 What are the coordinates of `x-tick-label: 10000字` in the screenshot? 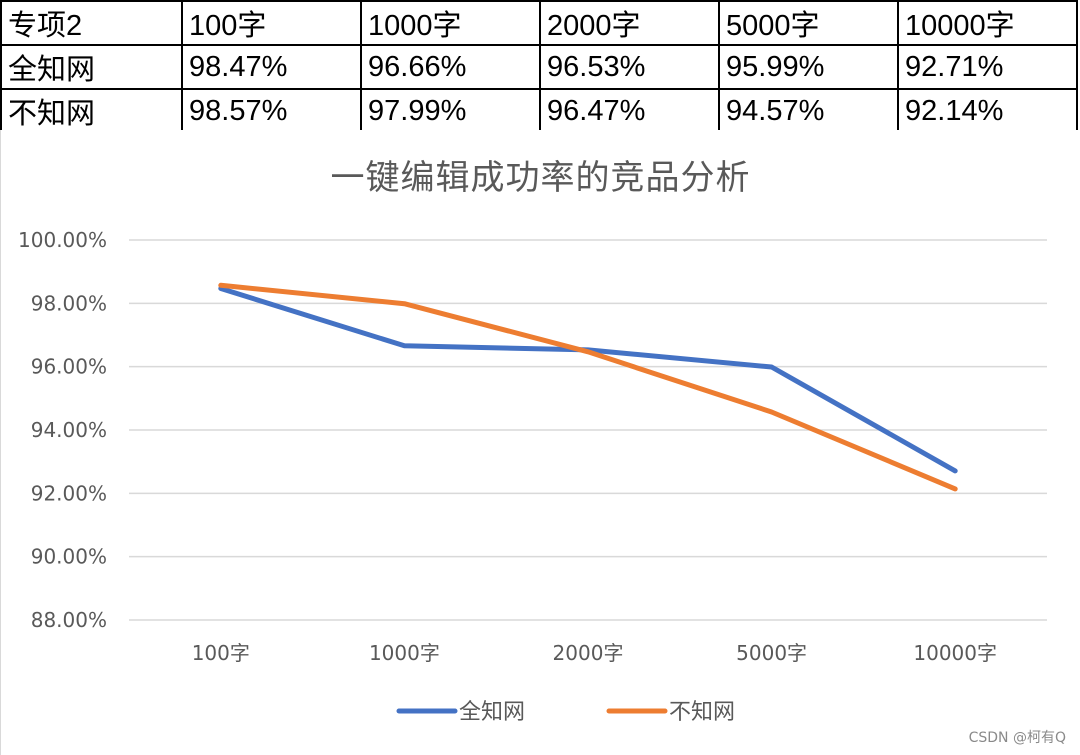 It's located at (955, 653).